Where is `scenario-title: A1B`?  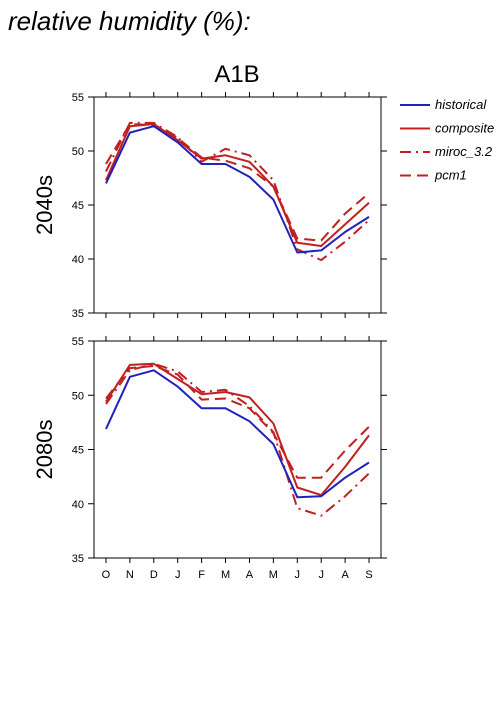
scenario-title: A1B is located at coordinates (236, 74).